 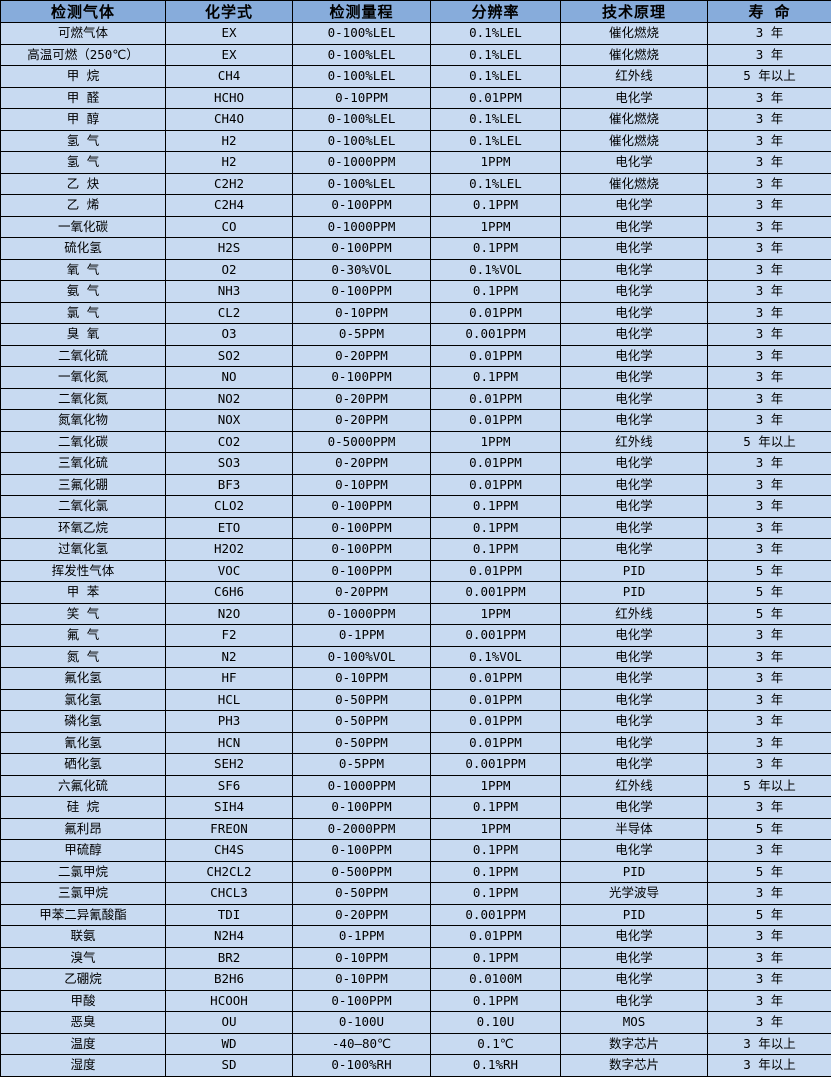 What do you see at coordinates (83, 722) in the screenshot?
I see `cell-gas: 磷化氢` at bounding box center [83, 722].